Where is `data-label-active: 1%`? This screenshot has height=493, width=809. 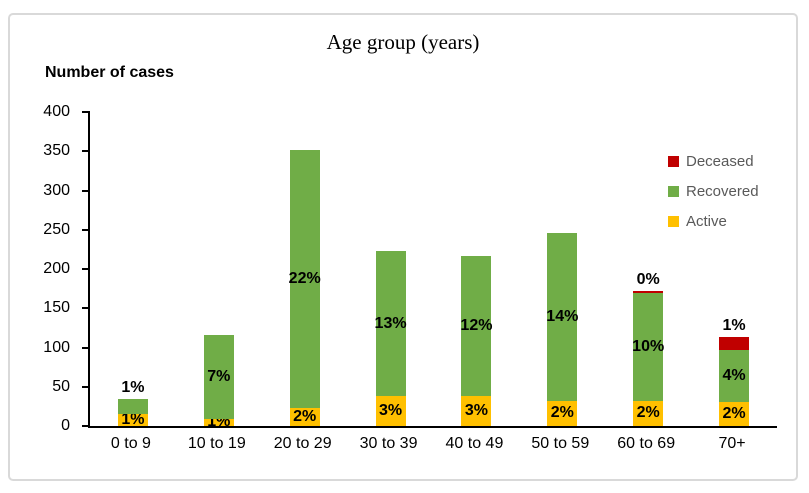
data-label-active: 1% is located at coordinates (133, 420).